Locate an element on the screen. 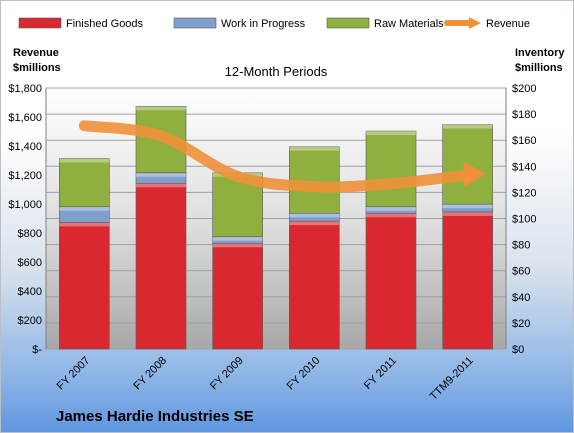 The image size is (574, 433). left-axis-title-unit: $millions is located at coordinates (37, 68).